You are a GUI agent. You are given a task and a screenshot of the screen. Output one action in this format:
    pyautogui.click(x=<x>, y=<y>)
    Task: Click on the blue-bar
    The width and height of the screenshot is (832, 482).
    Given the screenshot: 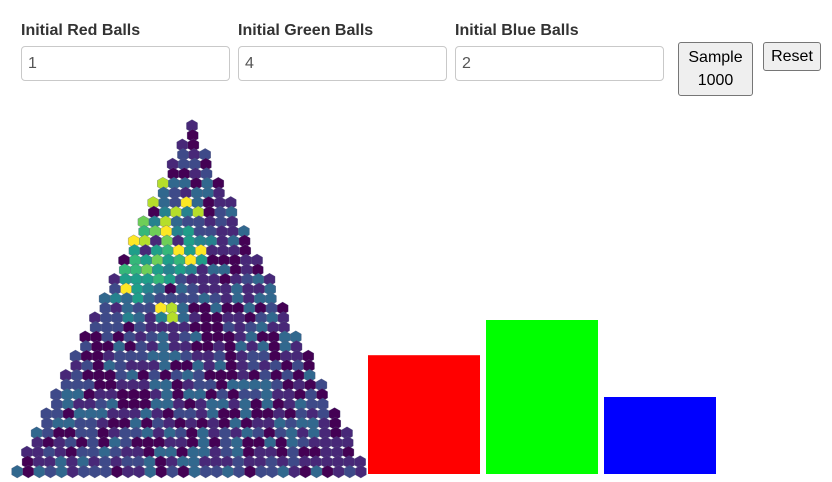 What is the action you would take?
    pyautogui.click(x=660, y=435)
    